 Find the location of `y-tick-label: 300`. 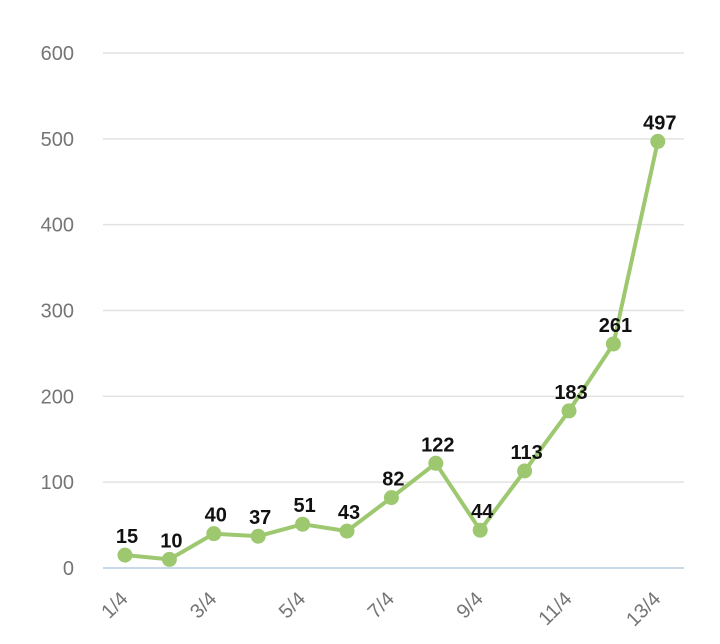

y-tick-label: 300 is located at coordinates (57, 312).